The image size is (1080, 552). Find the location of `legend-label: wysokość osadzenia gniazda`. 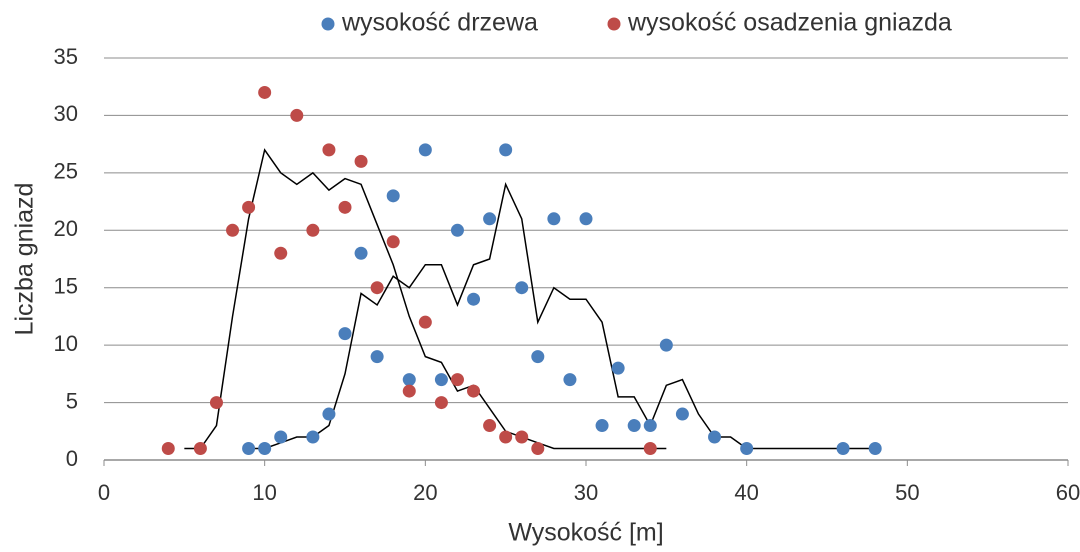

legend-label: wysokość osadzenia gniazda is located at coordinates (789, 23).